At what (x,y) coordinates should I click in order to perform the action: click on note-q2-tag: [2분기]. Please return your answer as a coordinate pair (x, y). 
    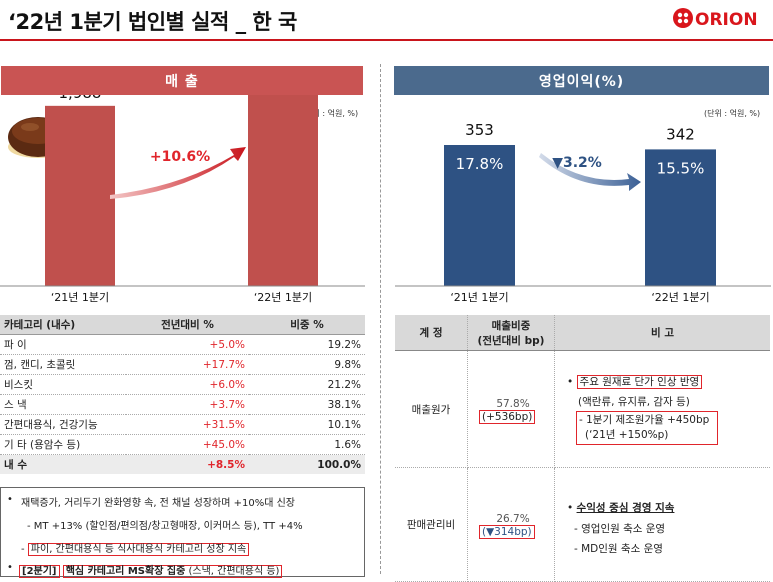
    Looking at the image, I should click on (39, 571).